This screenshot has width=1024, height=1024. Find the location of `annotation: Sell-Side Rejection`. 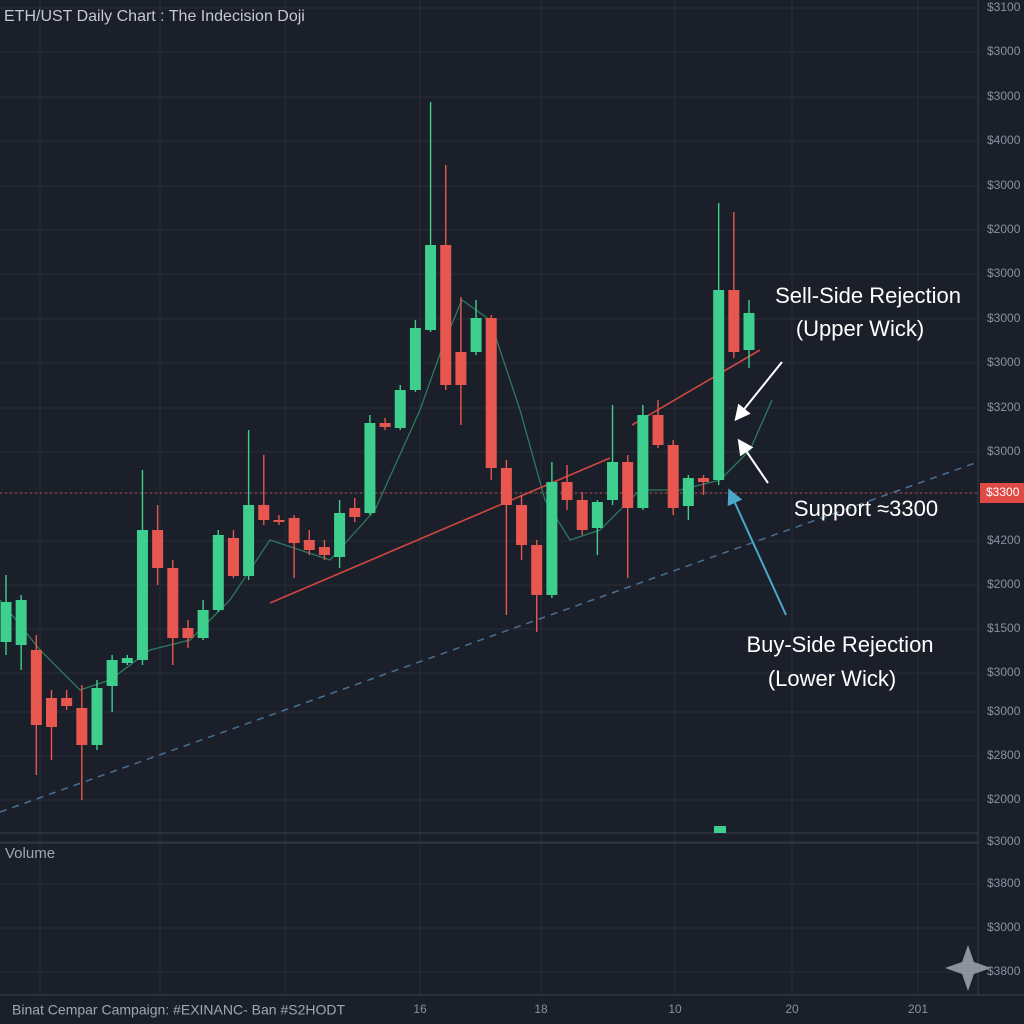

annotation: Sell-Side Rejection is located at coordinates (868, 295).